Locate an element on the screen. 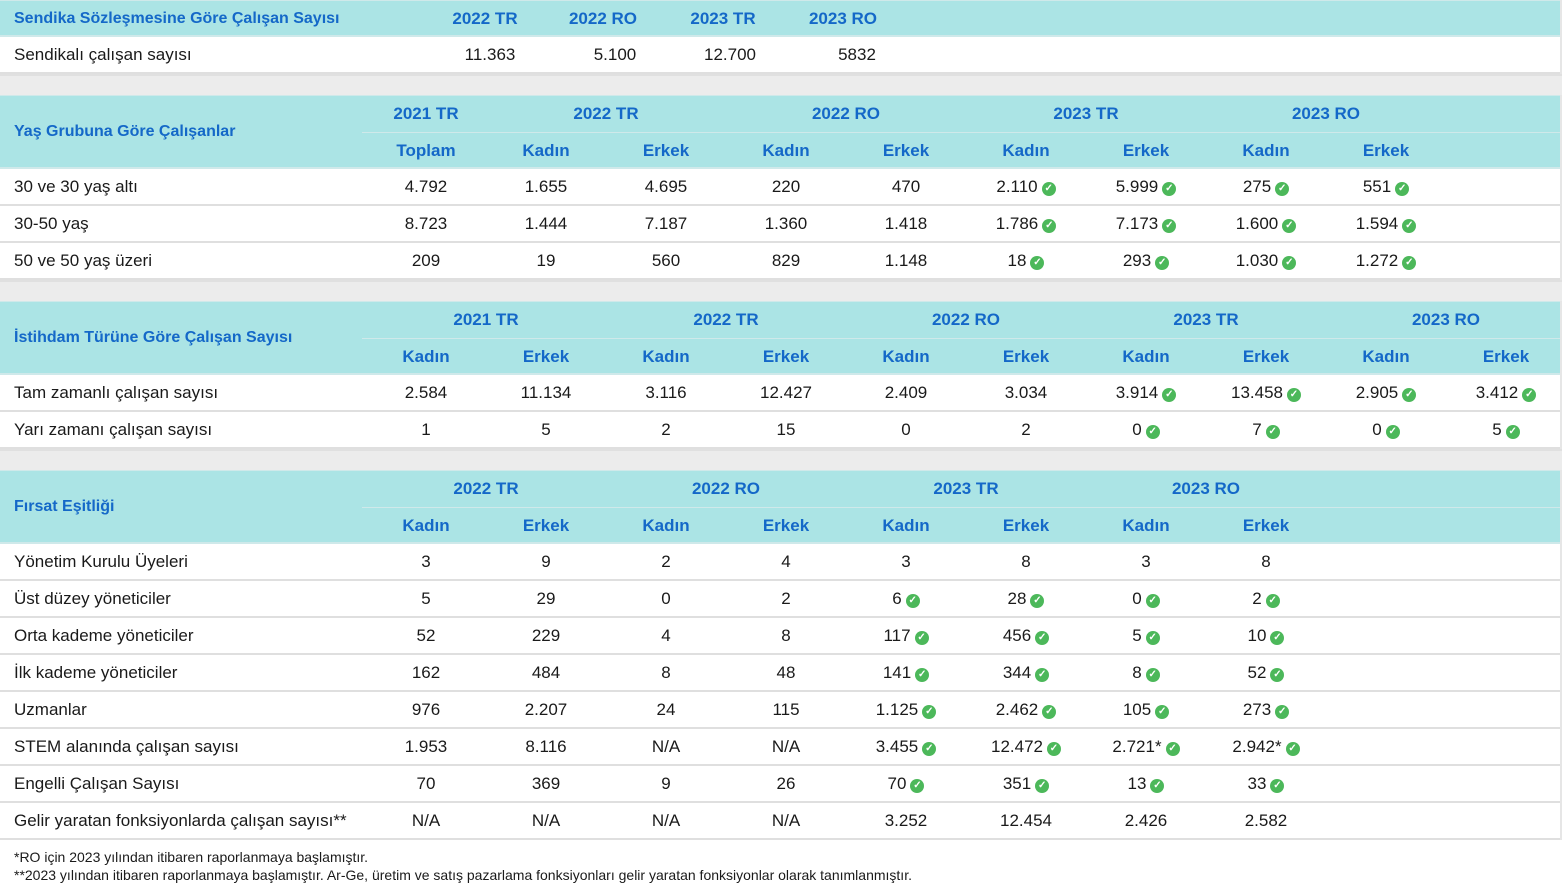  section-gap is located at coordinates (781, 290).